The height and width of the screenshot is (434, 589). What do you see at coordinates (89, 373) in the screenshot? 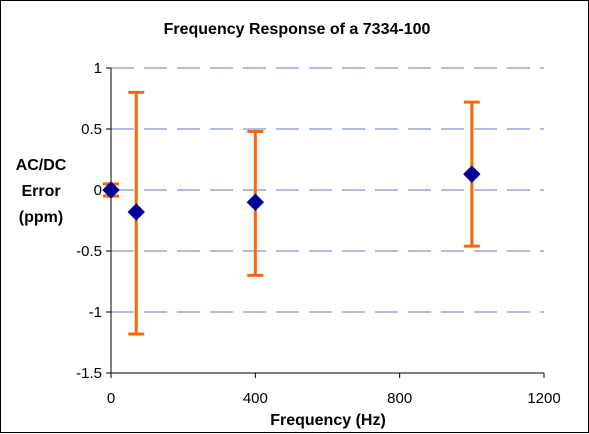
I see `y-tick-label-5: -1.5` at bounding box center [89, 373].